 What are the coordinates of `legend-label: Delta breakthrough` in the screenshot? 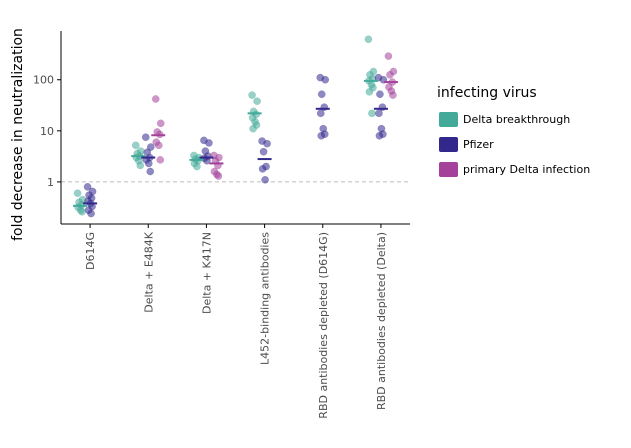 It's located at (516, 119).